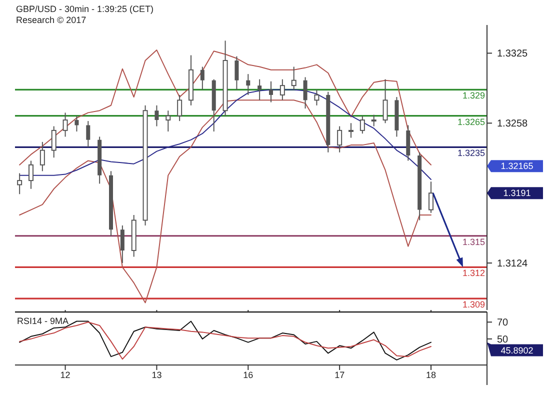 The height and width of the screenshot is (400, 547). What do you see at coordinates (431, 375) in the screenshot?
I see `x-tick-label: 18` at bounding box center [431, 375].